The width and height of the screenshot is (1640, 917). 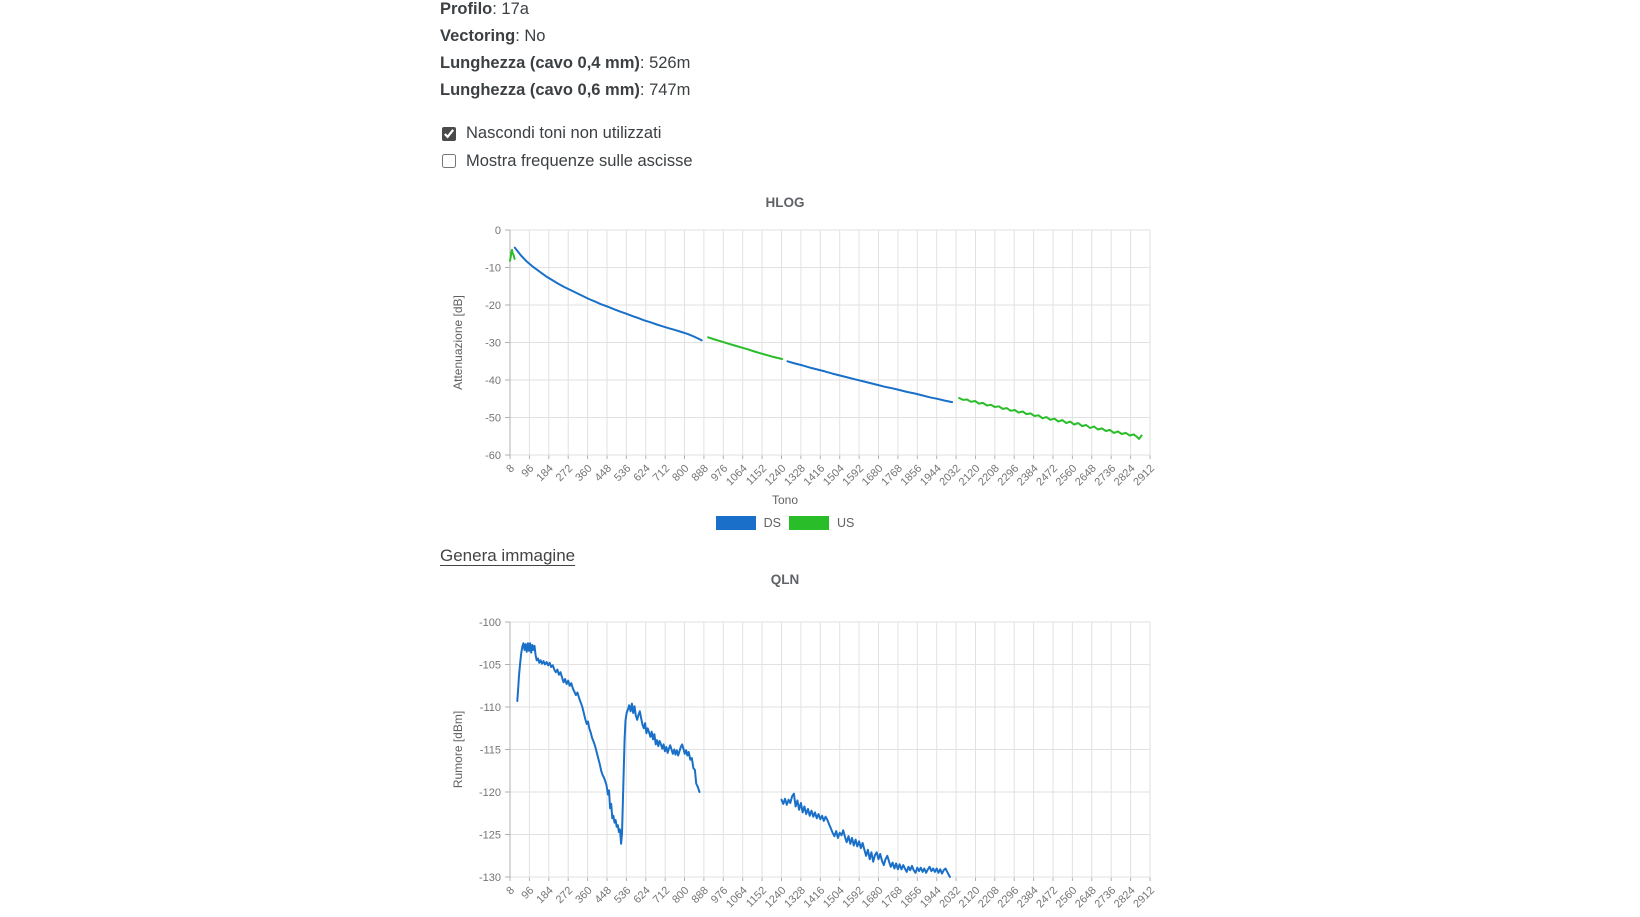 I want to click on info-row-profilo: Profilo: 17a, so click(x=1040, y=11).